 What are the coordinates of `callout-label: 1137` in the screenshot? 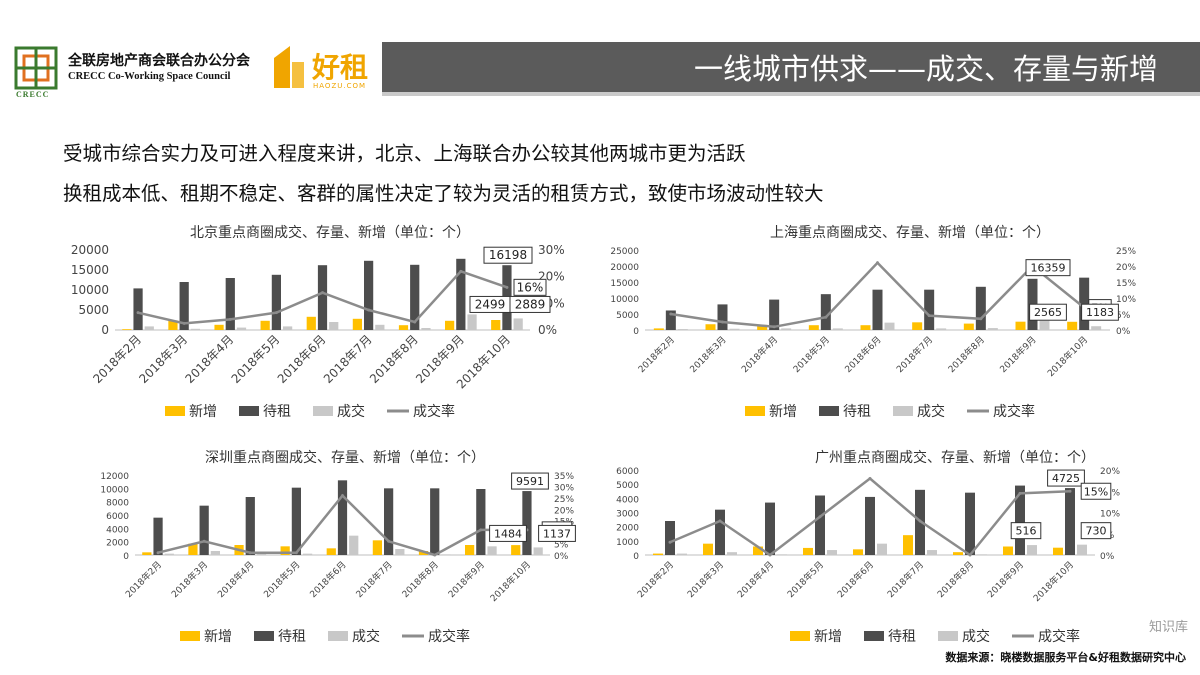 It's located at (557, 533).